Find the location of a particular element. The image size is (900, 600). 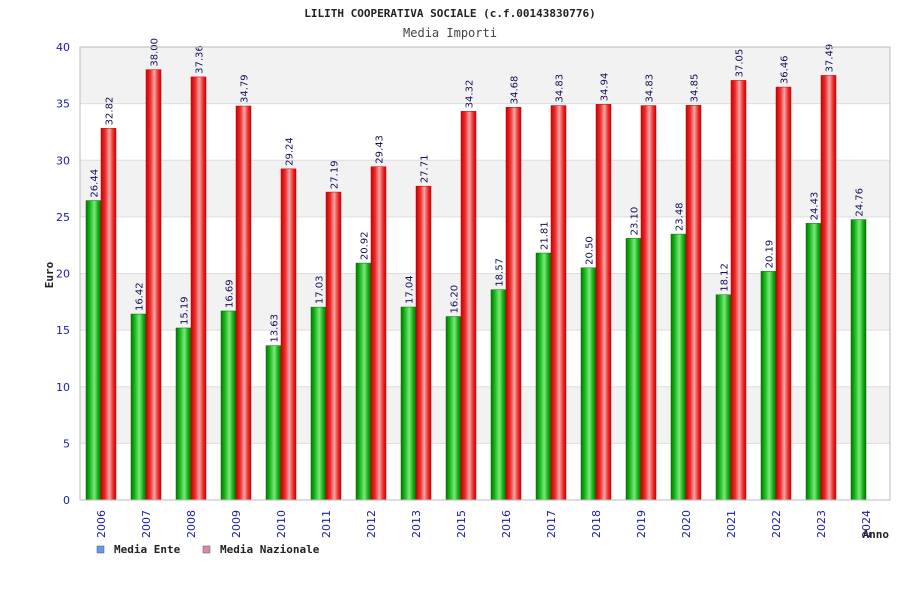

legend: Media Ente Media Nazionale is located at coordinates (208, 549).